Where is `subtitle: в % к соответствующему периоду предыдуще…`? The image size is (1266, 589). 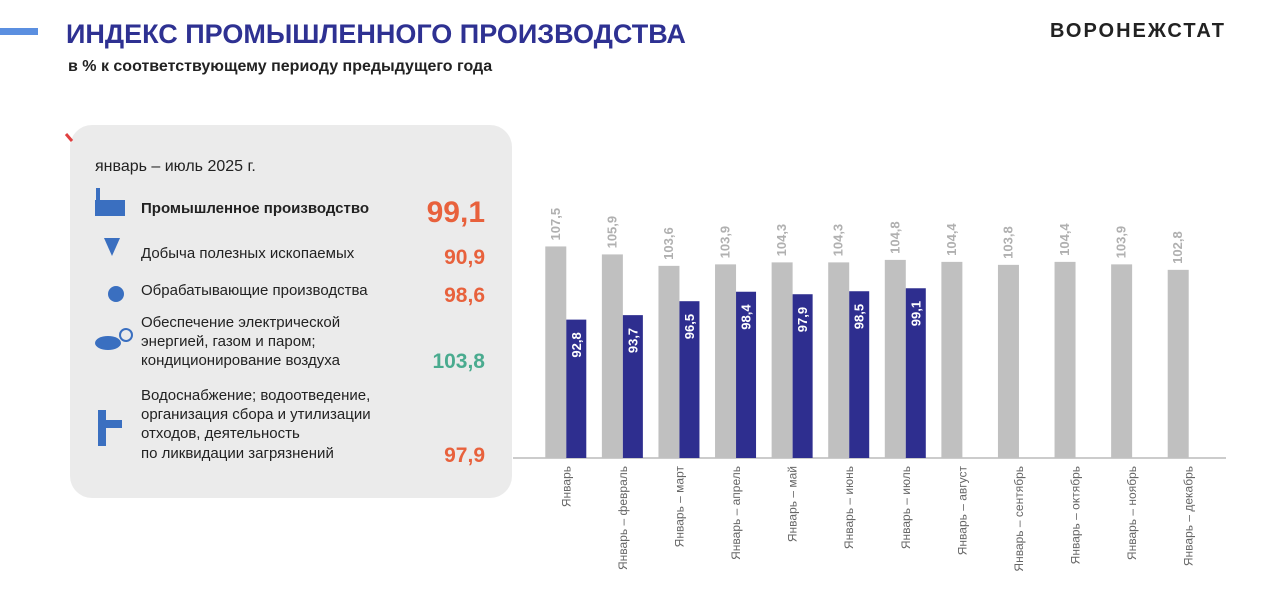 subtitle: в % к соответствующему периоду предыдуще… is located at coordinates (280, 66).